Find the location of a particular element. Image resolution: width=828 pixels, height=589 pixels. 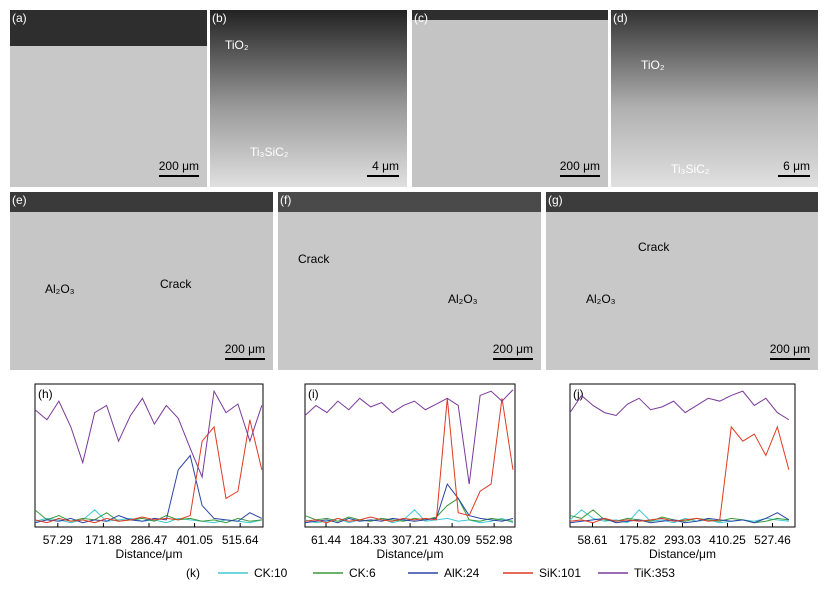

micrograph: (a) 200 μm is located at coordinates (108, 98).